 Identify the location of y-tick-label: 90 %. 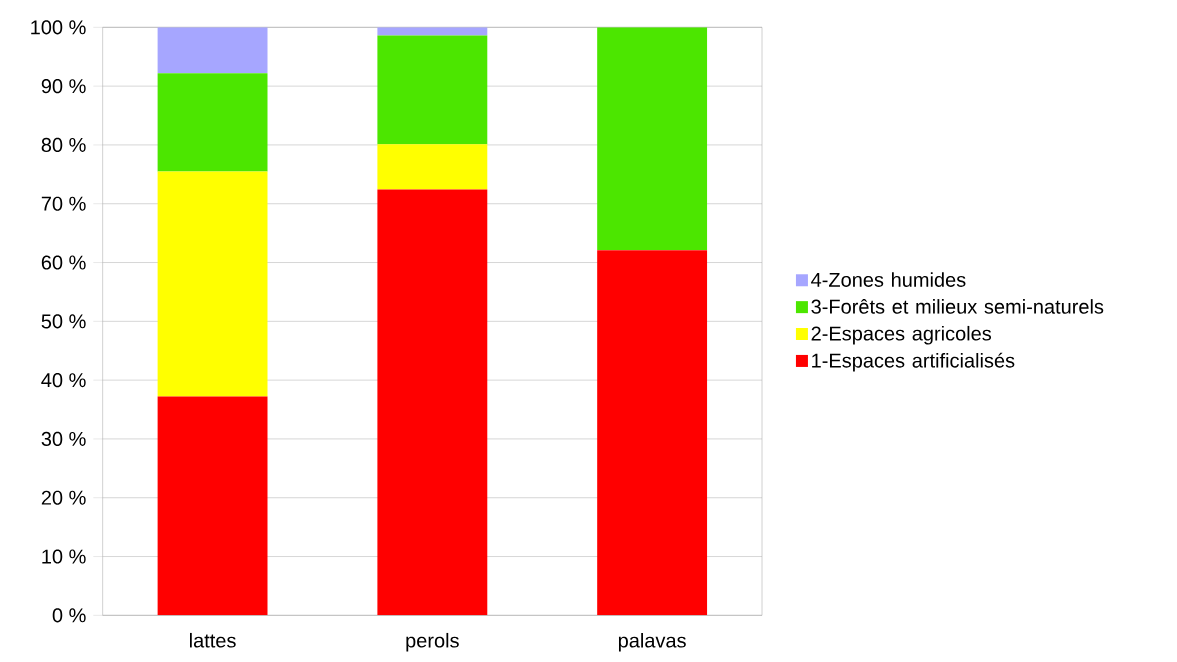
(63, 86).